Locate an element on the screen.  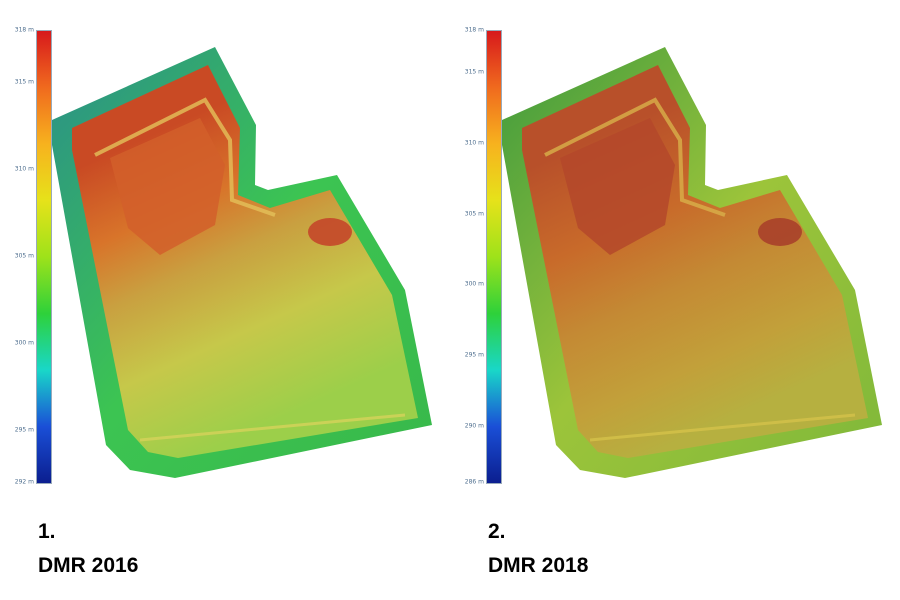
panel-number: 2. is located at coordinates (497, 531).